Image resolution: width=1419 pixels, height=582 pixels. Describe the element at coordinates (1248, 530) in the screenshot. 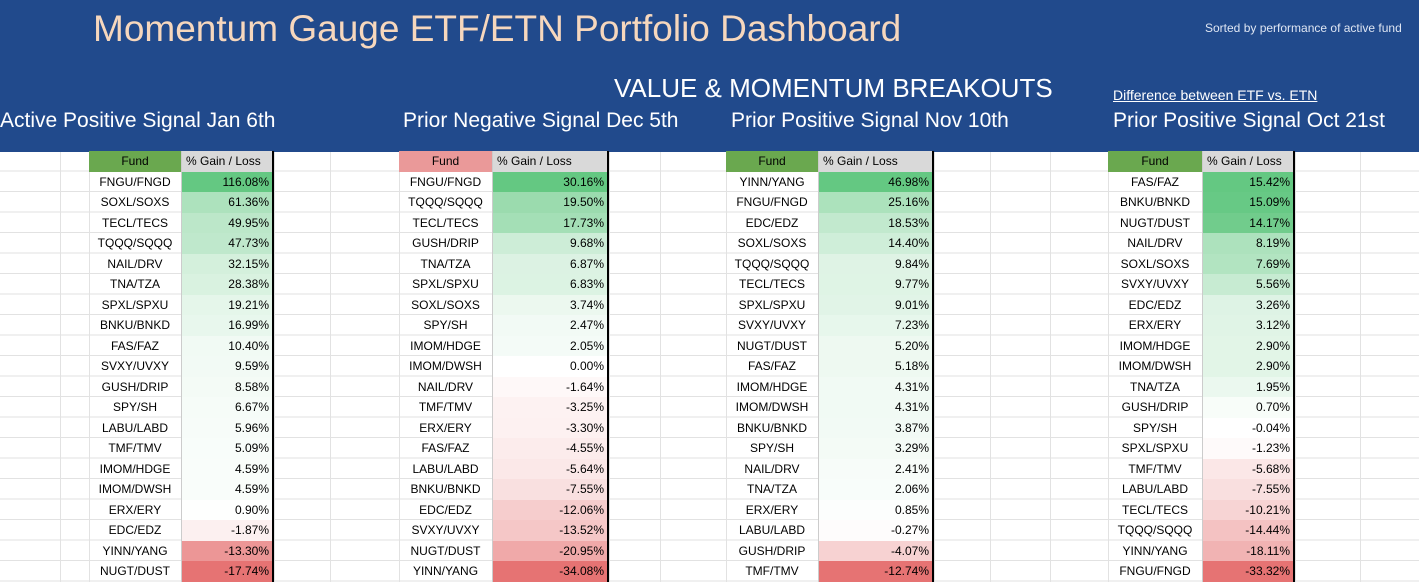

I see `gain-value: -14.44%` at that location.